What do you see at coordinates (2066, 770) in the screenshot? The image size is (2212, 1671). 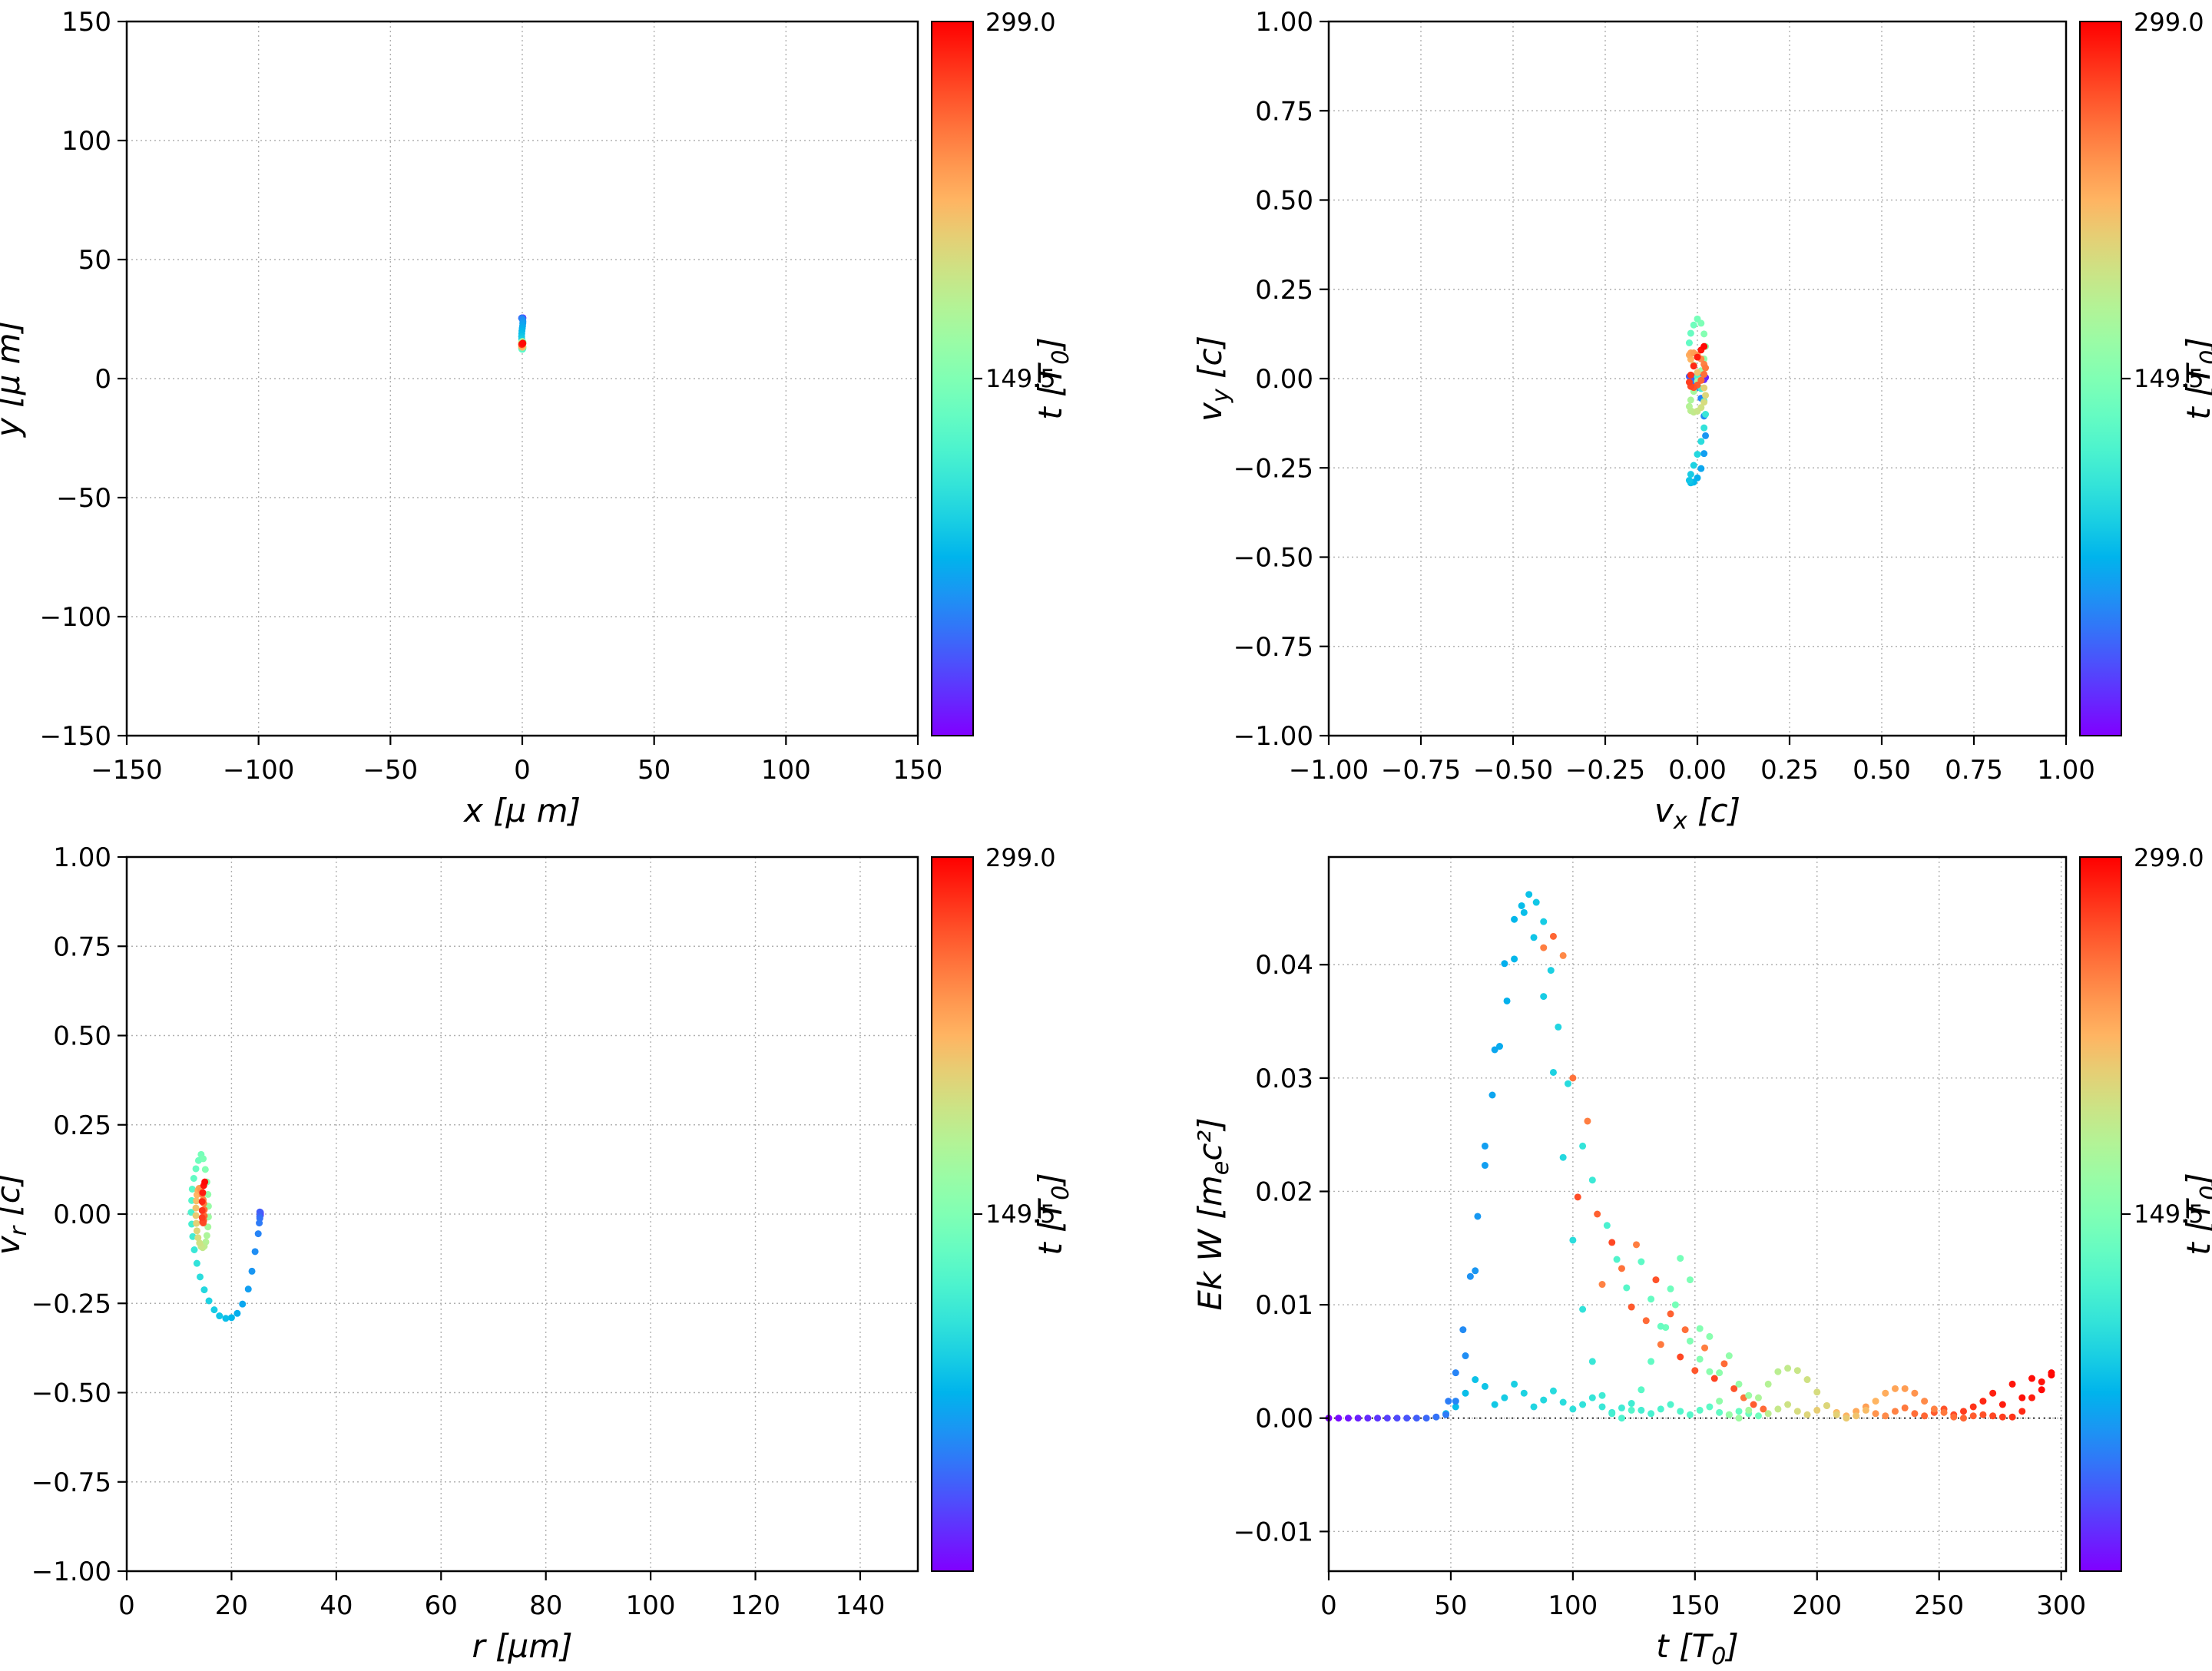 I see `x-tick-label: 1.00` at bounding box center [2066, 770].